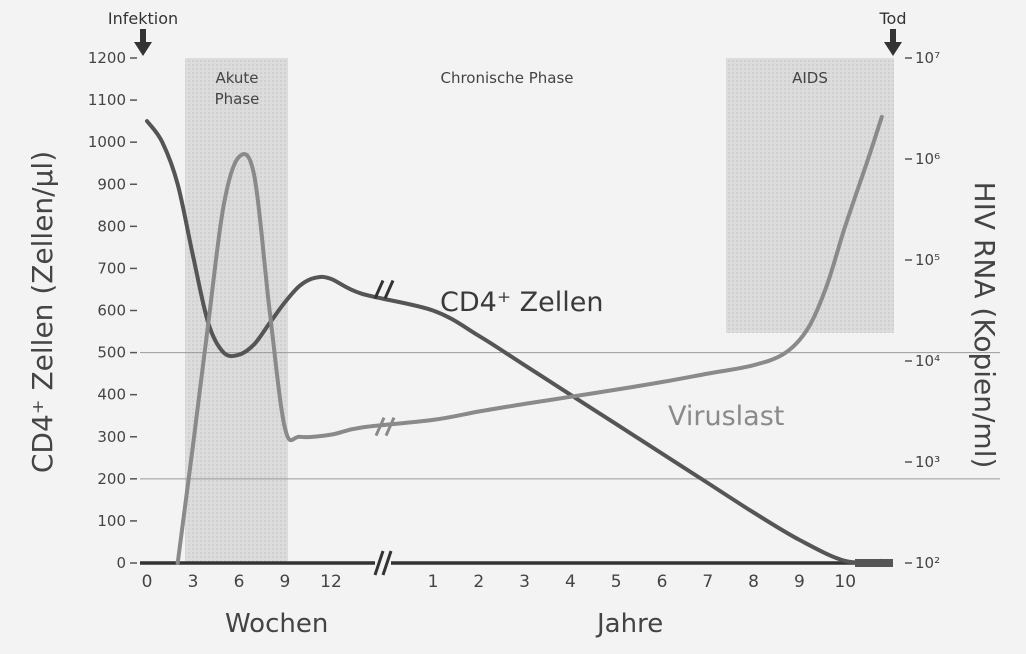 The image size is (1026, 654). What do you see at coordinates (927, 462) in the screenshot?
I see `y-right-tick-label: 10³` at bounding box center [927, 462].